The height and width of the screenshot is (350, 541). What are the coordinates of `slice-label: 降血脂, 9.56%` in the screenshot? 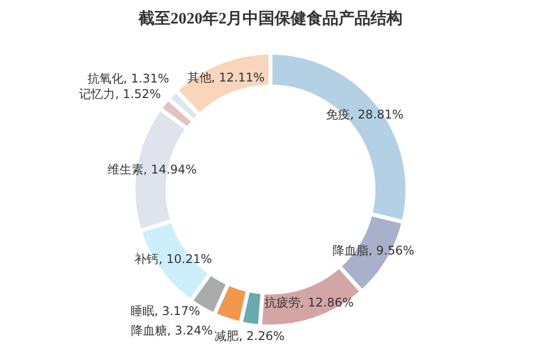 It's located at (373, 250).